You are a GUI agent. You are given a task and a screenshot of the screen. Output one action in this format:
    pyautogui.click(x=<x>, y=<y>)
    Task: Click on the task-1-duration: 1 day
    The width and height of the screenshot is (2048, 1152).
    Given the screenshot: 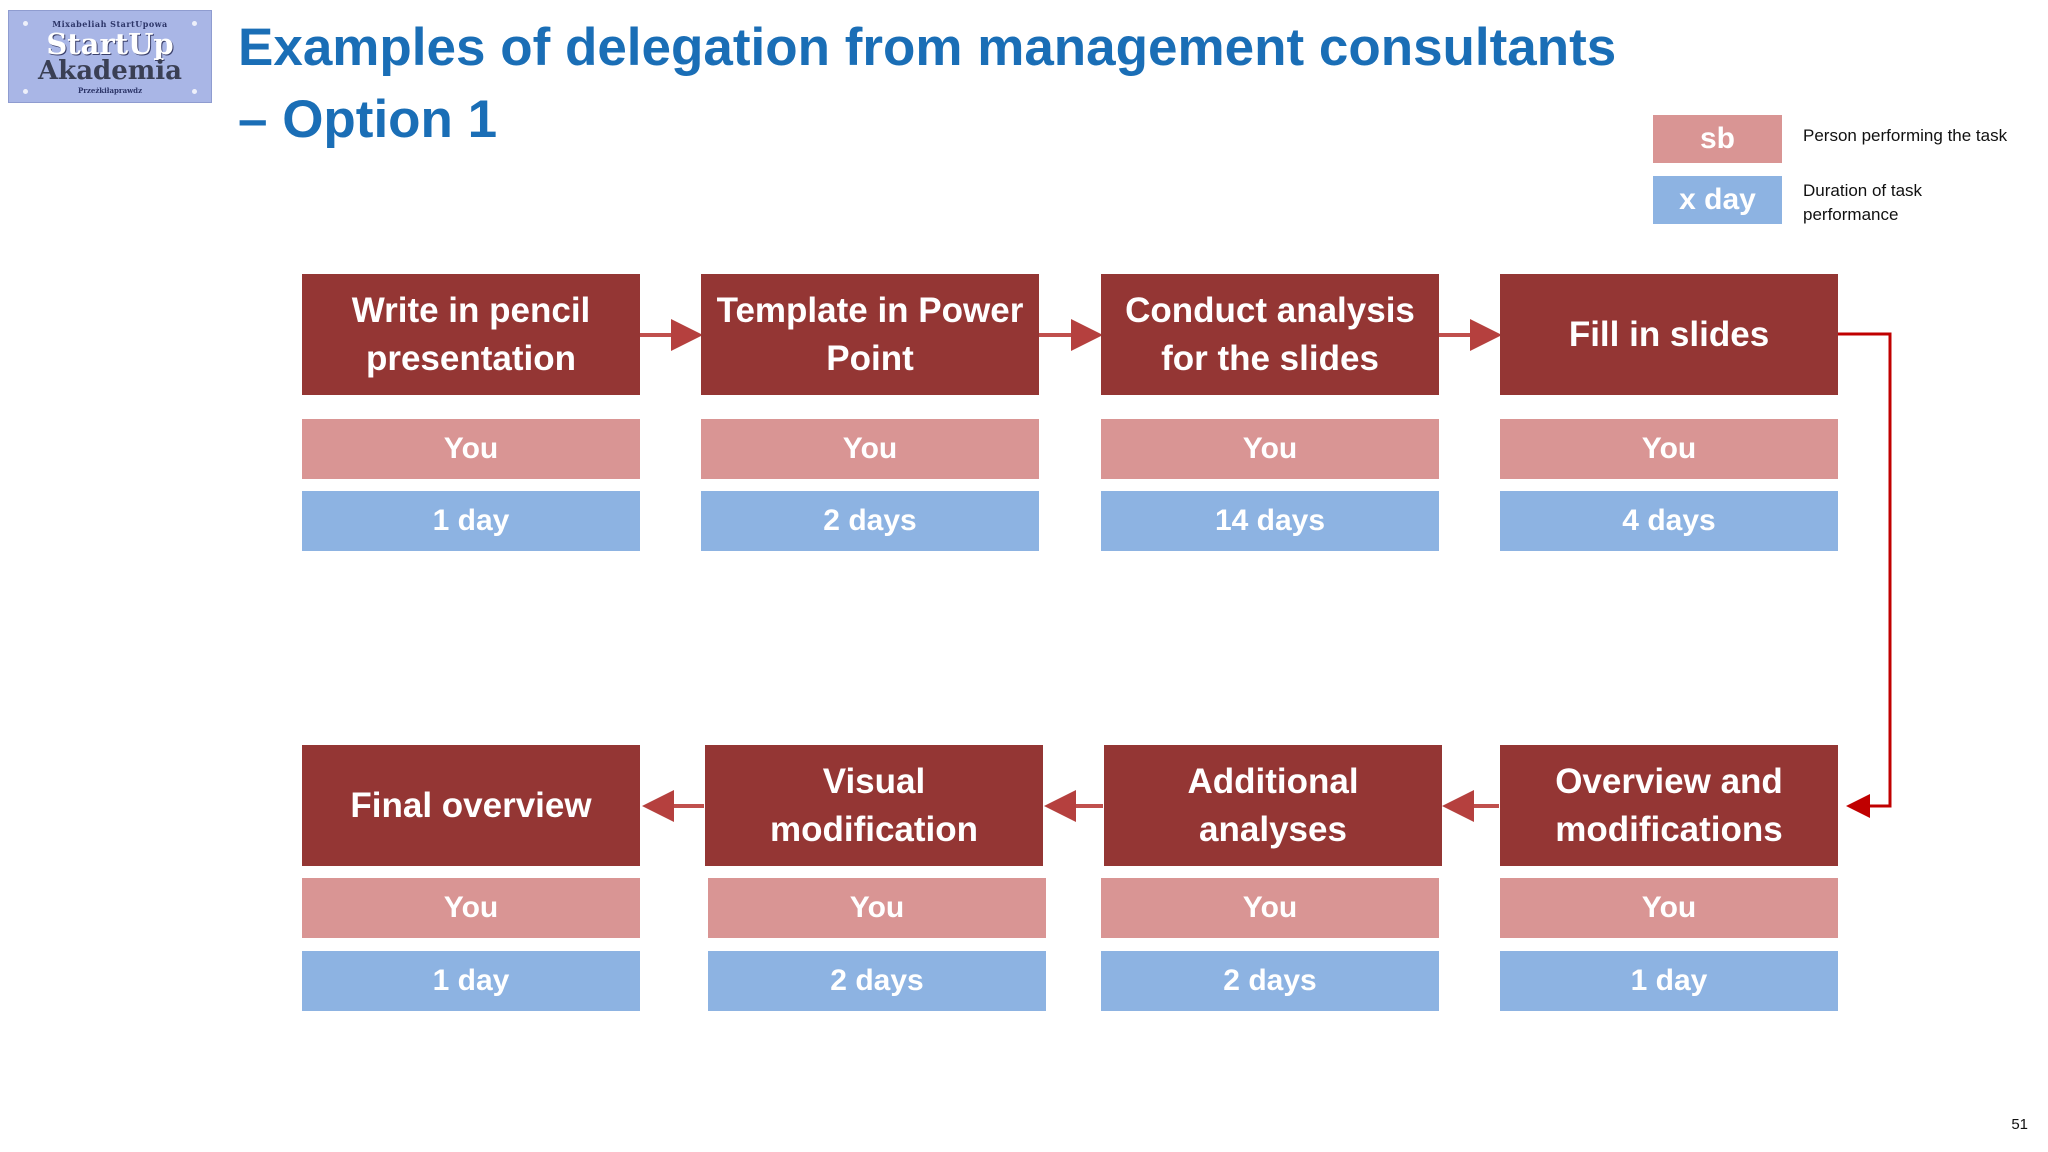 What is the action you would take?
    pyautogui.click(x=471, y=521)
    